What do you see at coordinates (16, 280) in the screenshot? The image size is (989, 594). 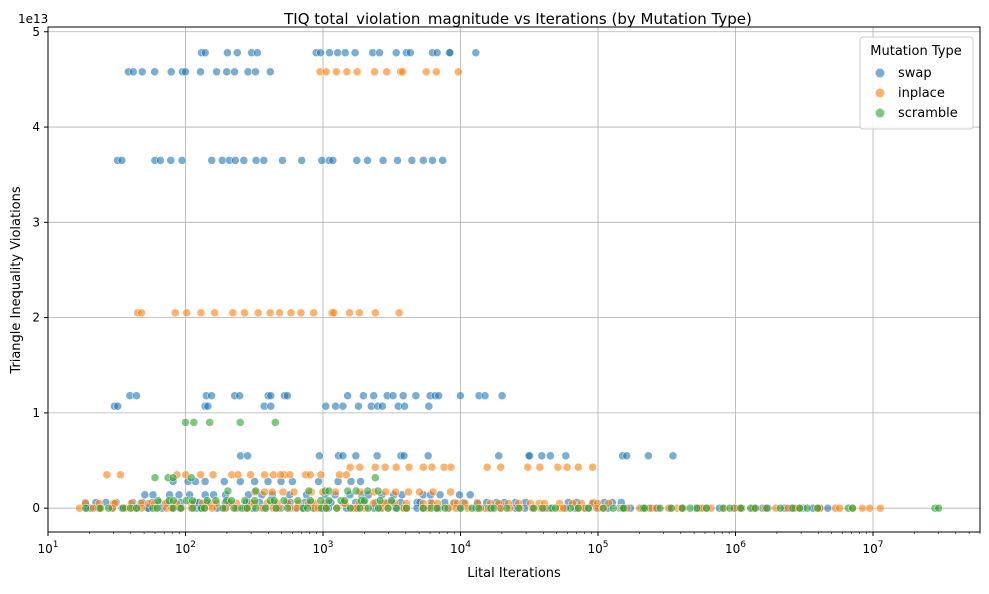 I see `y-axis-label: Triangle Inequality Violations` at bounding box center [16, 280].